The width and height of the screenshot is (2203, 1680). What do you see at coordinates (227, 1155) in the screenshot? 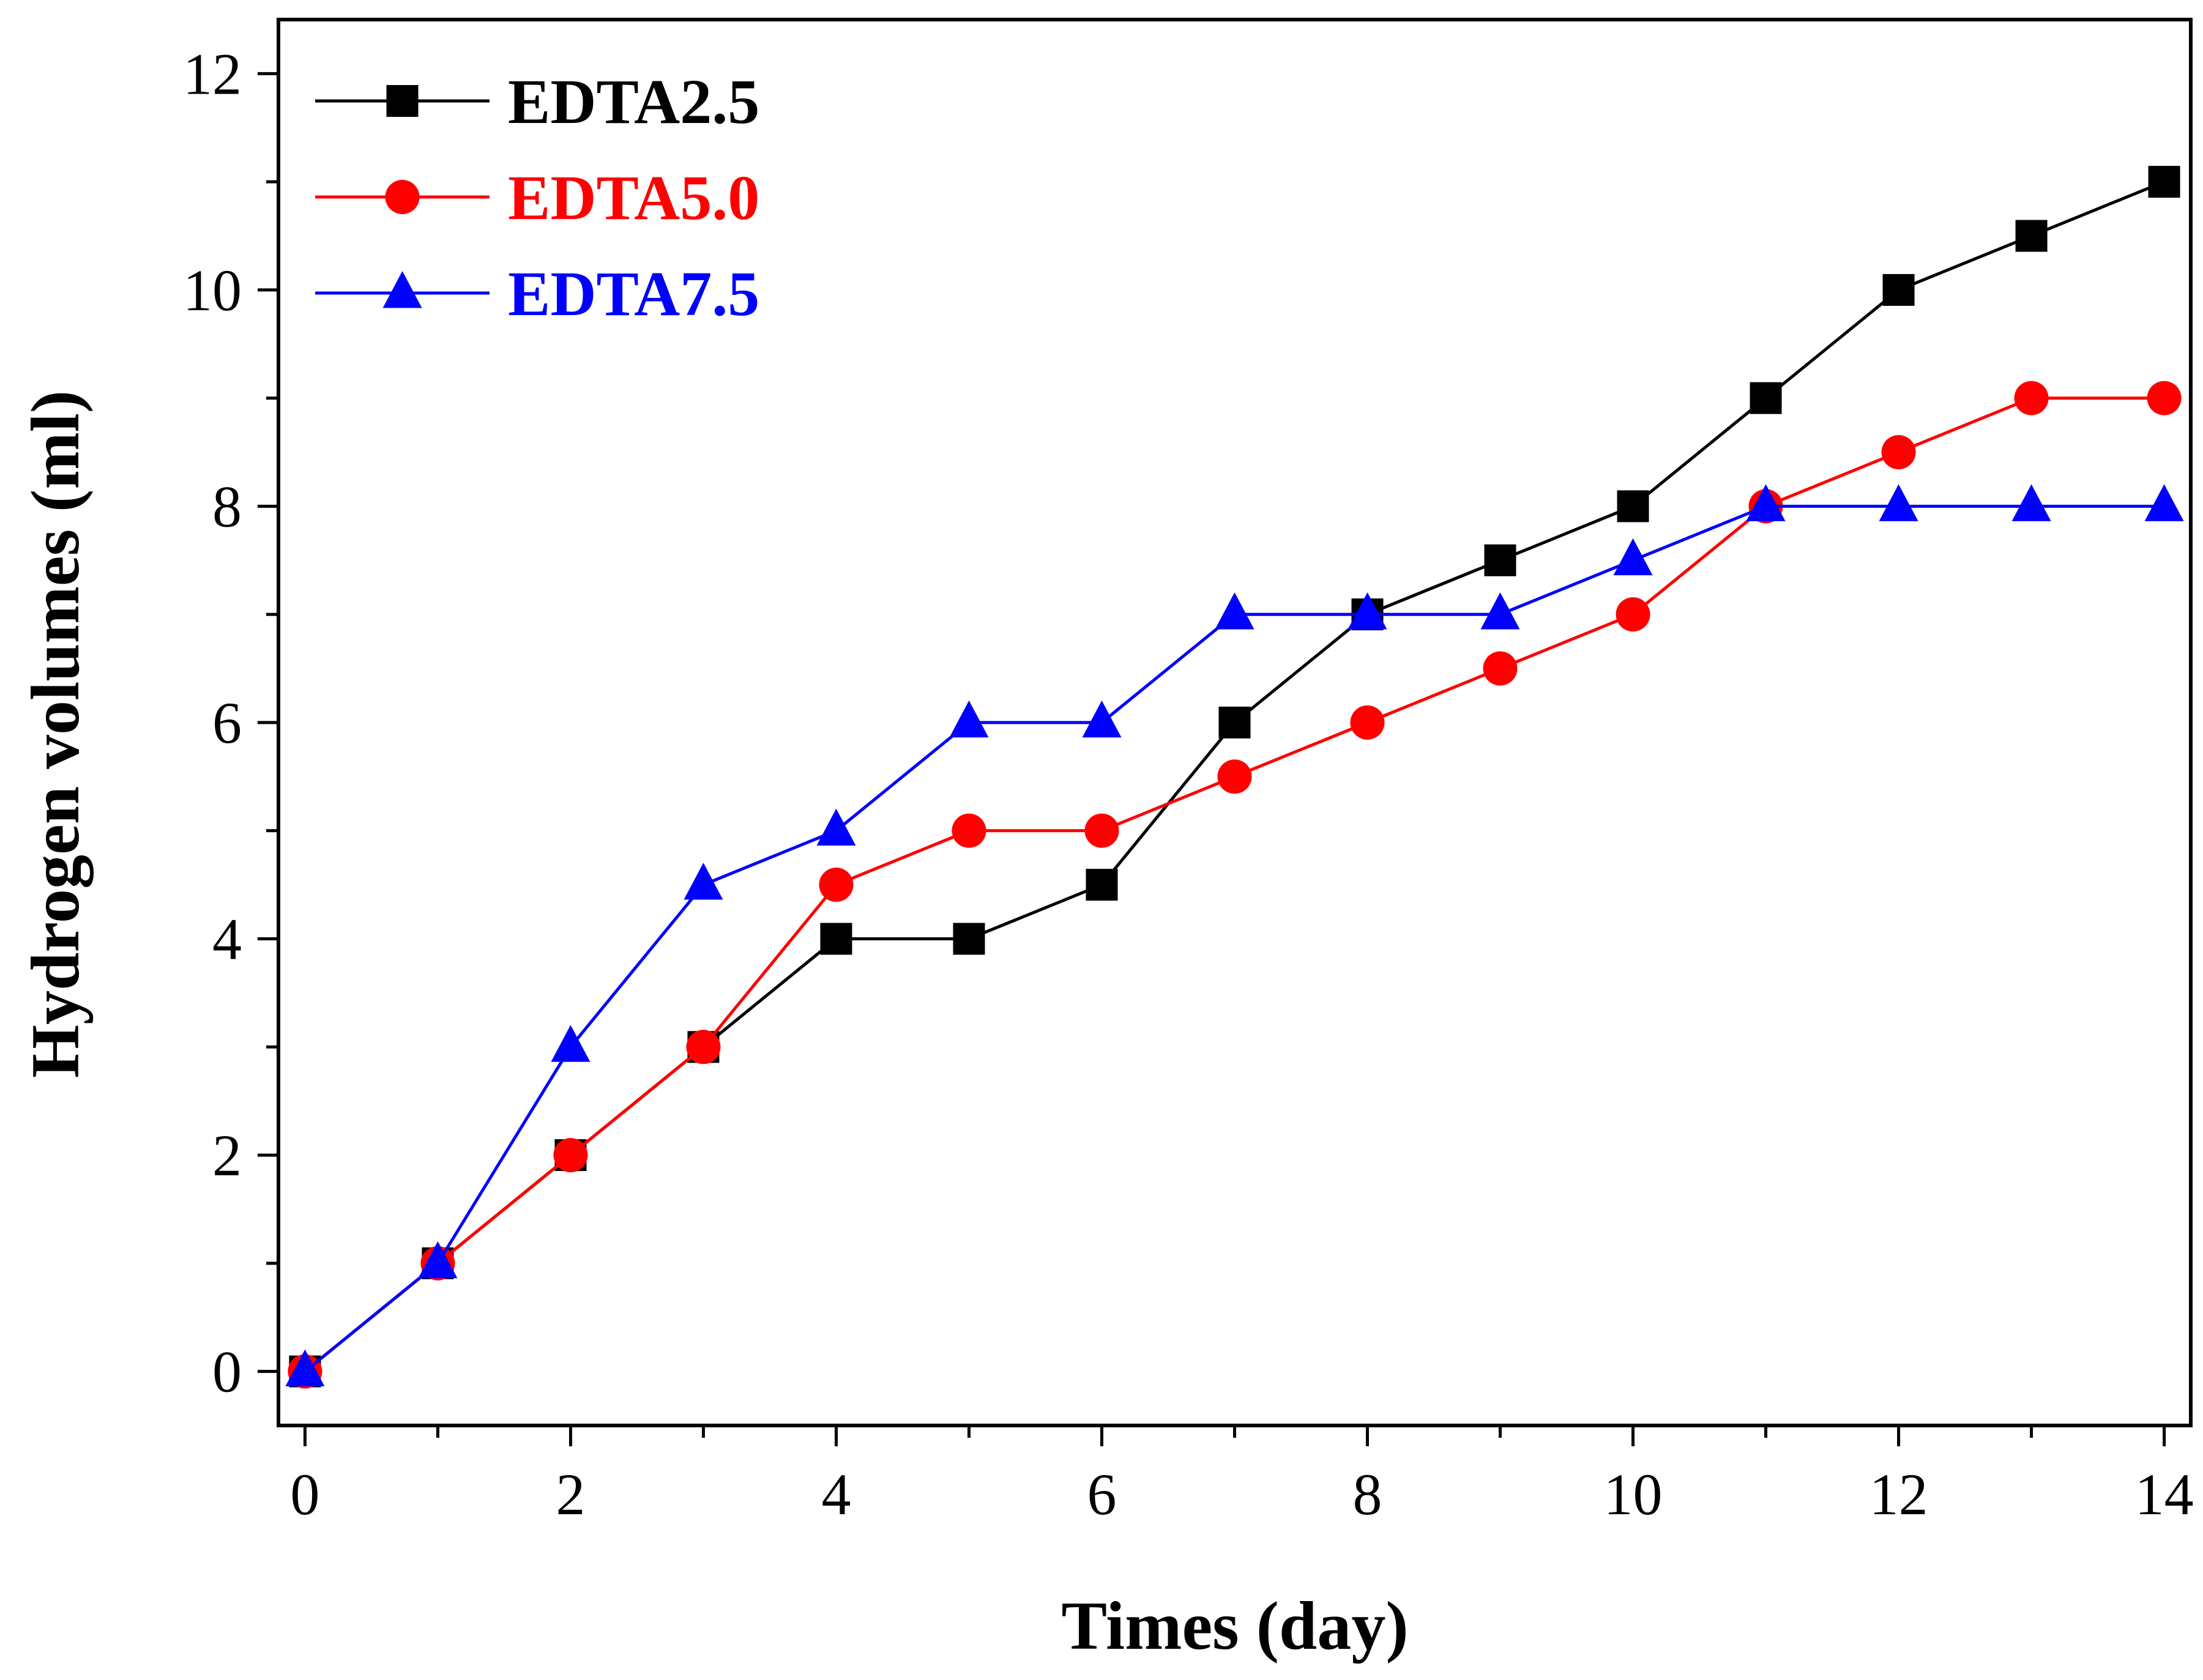
I see `y-tick-label: 2` at bounding box center [227, 1155].